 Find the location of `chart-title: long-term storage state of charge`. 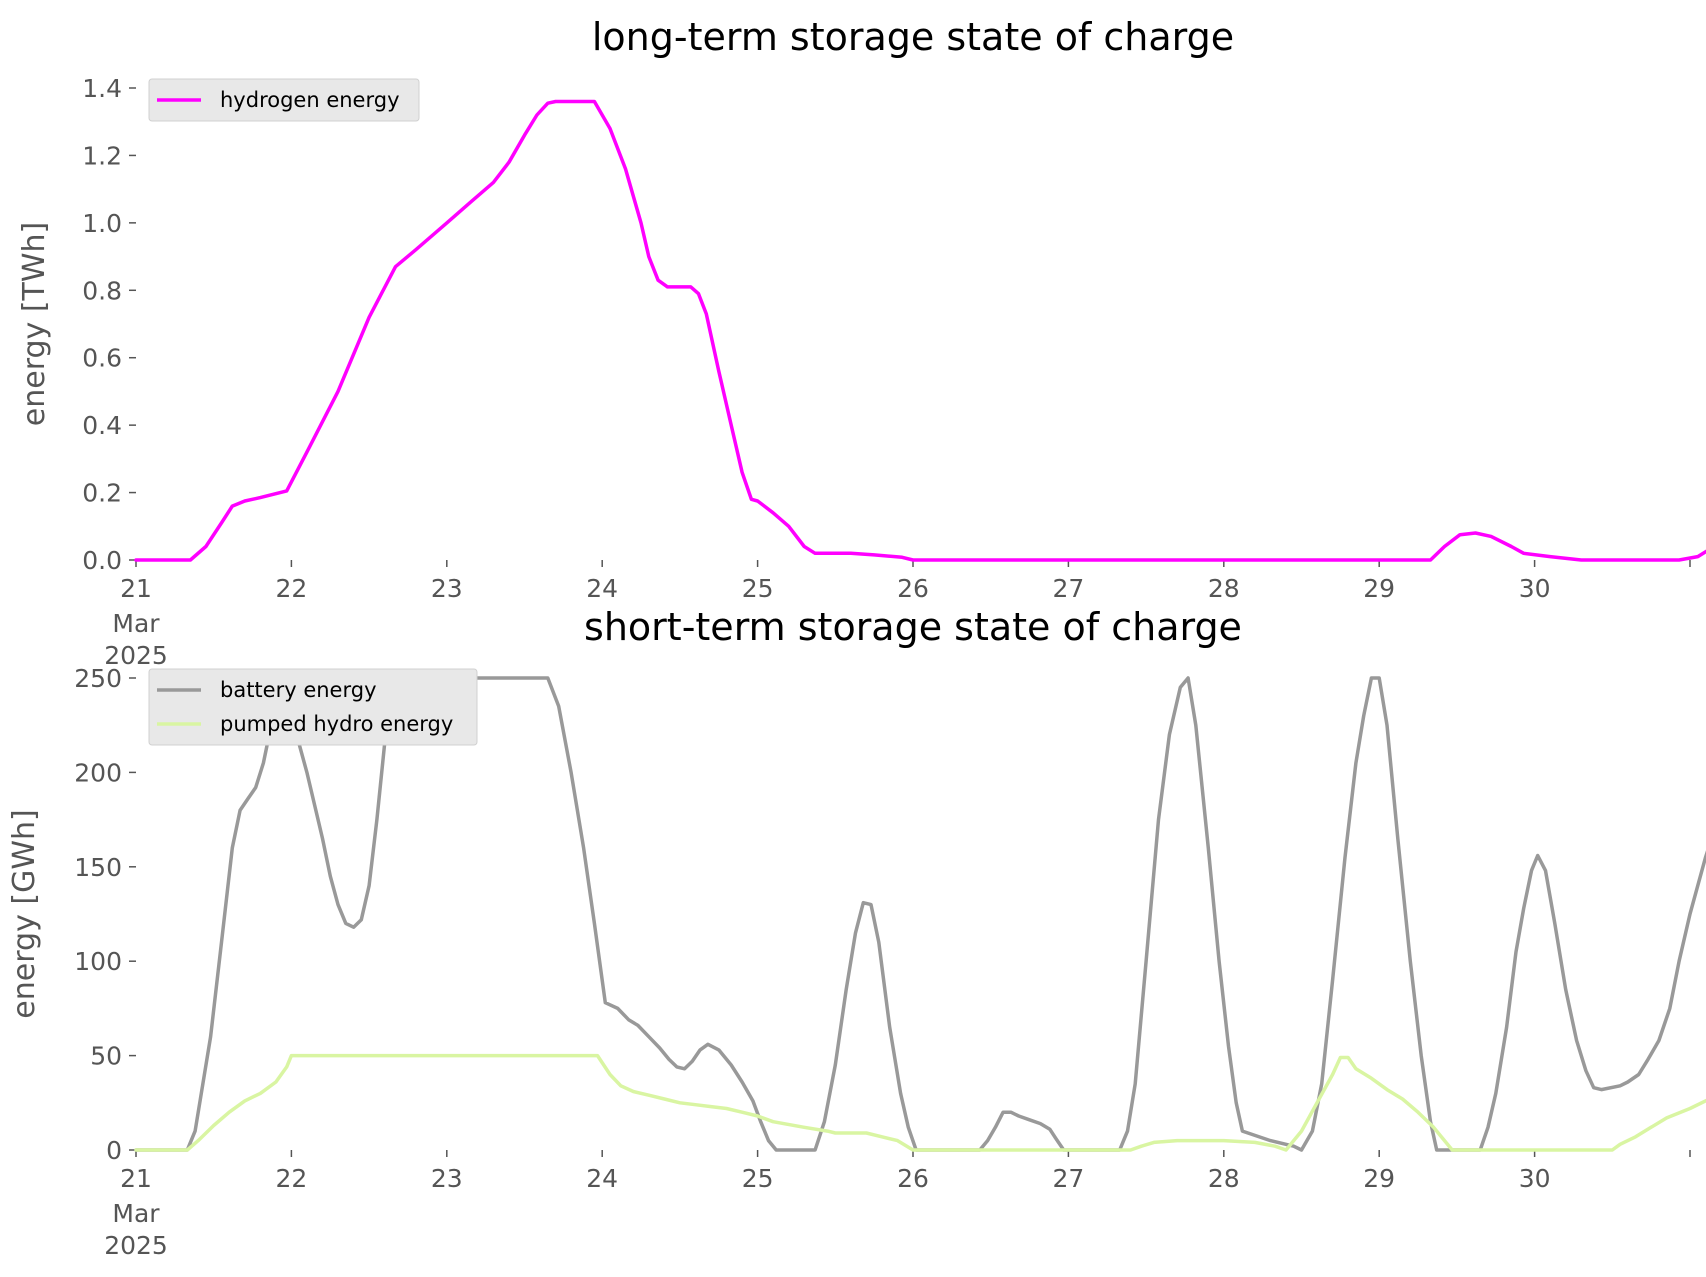

chart-title: long-term storage state of charge is located at coordinates (913, 37).